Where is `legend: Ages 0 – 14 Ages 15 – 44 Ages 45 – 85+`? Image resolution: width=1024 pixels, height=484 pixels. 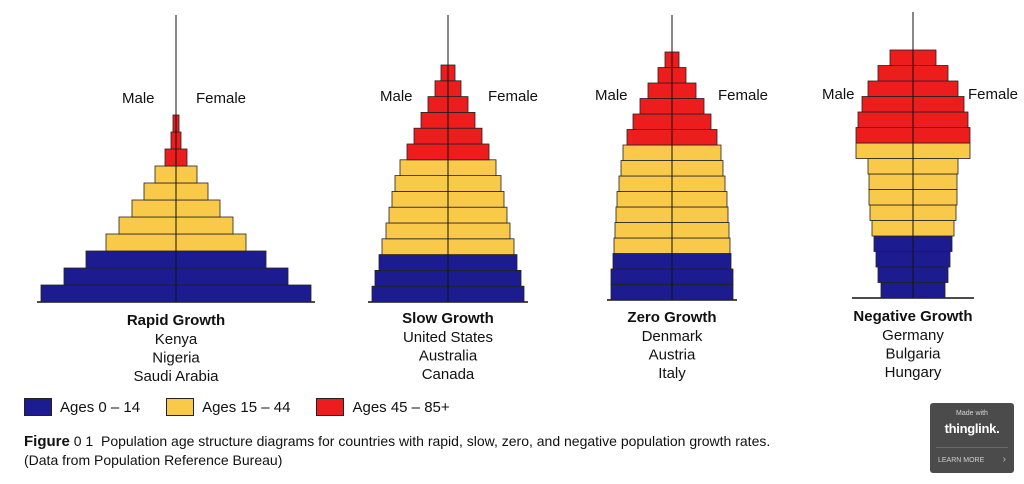
legend: Ages 0 – 14 Ages 15 – 44 Ages 45 – 85+ is located at coordinates (250, 407).